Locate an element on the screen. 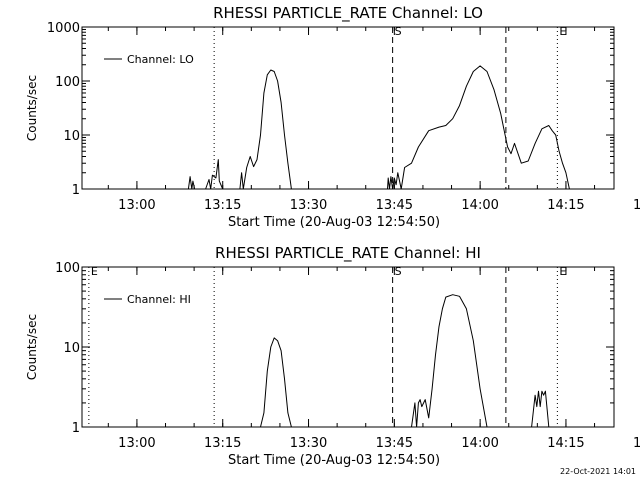 The width and height of the screenshot is (640, 480). chart-title: RHESSI PARTICLE_RATE Channel: HI is located at coordinates (348, 253).